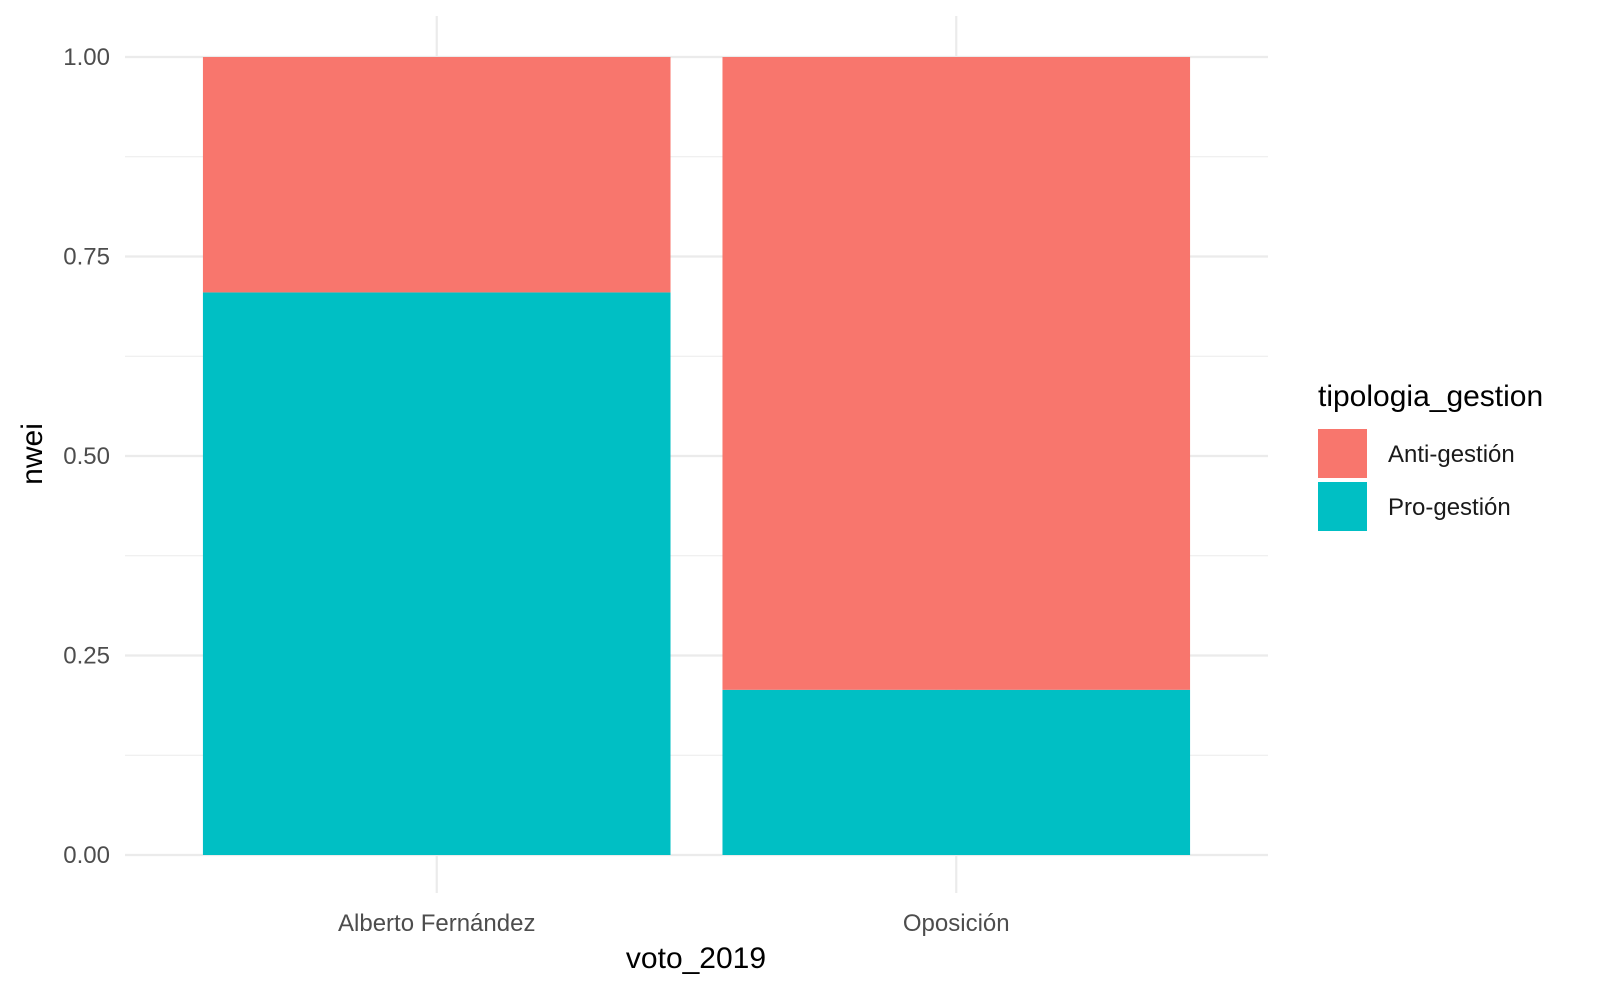 The width and height of the screenshot is (1600, 988). What do you see at coordinates (436, 175) in the screenshot?
I see `bar-segment-anti-gesti-n` at bounding box center [436, 175].